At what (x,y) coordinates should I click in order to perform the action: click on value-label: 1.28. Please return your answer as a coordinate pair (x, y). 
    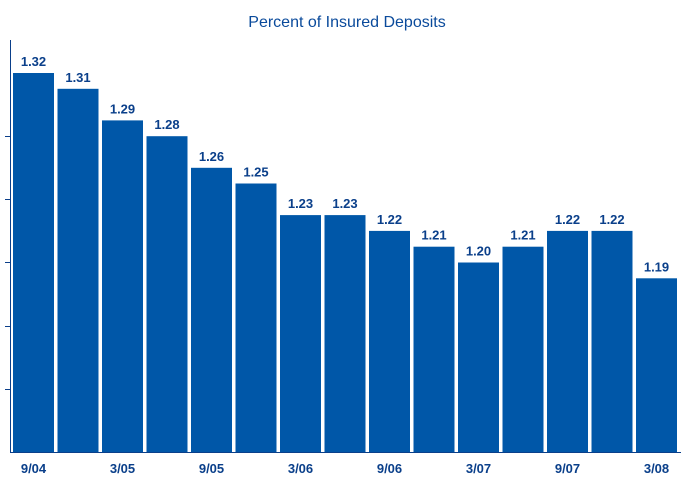
    Looking at the image, I should click on (166, 124).